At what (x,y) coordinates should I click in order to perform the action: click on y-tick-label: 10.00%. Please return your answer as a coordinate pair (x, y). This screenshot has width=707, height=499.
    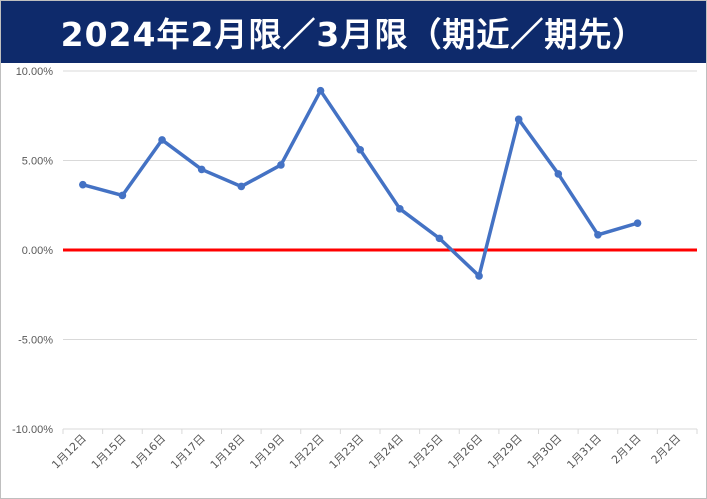
    Looking at the image, I should click on (35, 72).